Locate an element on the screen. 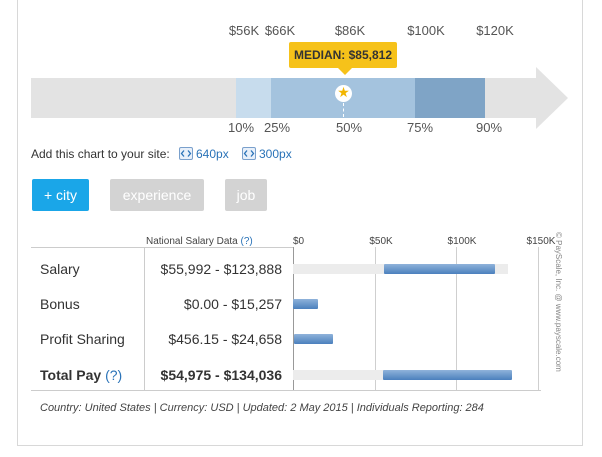 The width and height of the screenshot is (602, 457). star-icon: ★ is located at coordinates (343, 92).